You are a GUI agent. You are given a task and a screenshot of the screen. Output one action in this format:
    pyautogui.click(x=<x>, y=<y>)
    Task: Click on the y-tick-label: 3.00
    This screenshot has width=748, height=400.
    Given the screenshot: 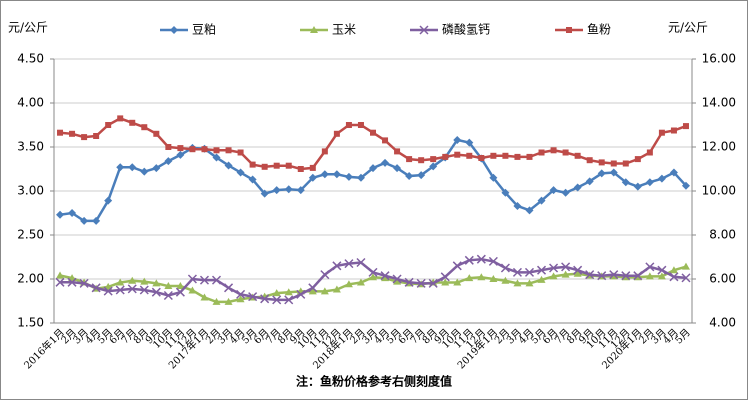 What is the action you would take?
    pyautogui.click(x=30, y=191)
    